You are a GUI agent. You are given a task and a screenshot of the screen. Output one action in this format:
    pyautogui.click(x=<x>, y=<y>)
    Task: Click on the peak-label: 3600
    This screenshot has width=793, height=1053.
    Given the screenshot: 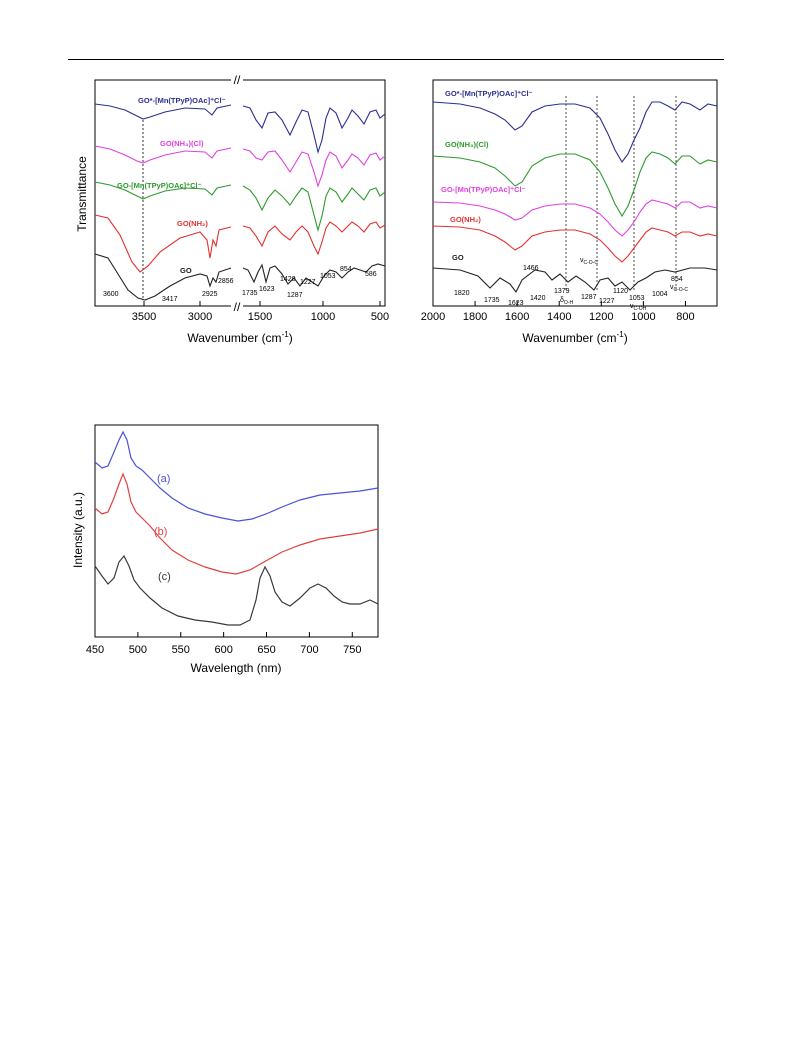 What is the action you would take?
    pyautogui.click(x=111, y=294)
    